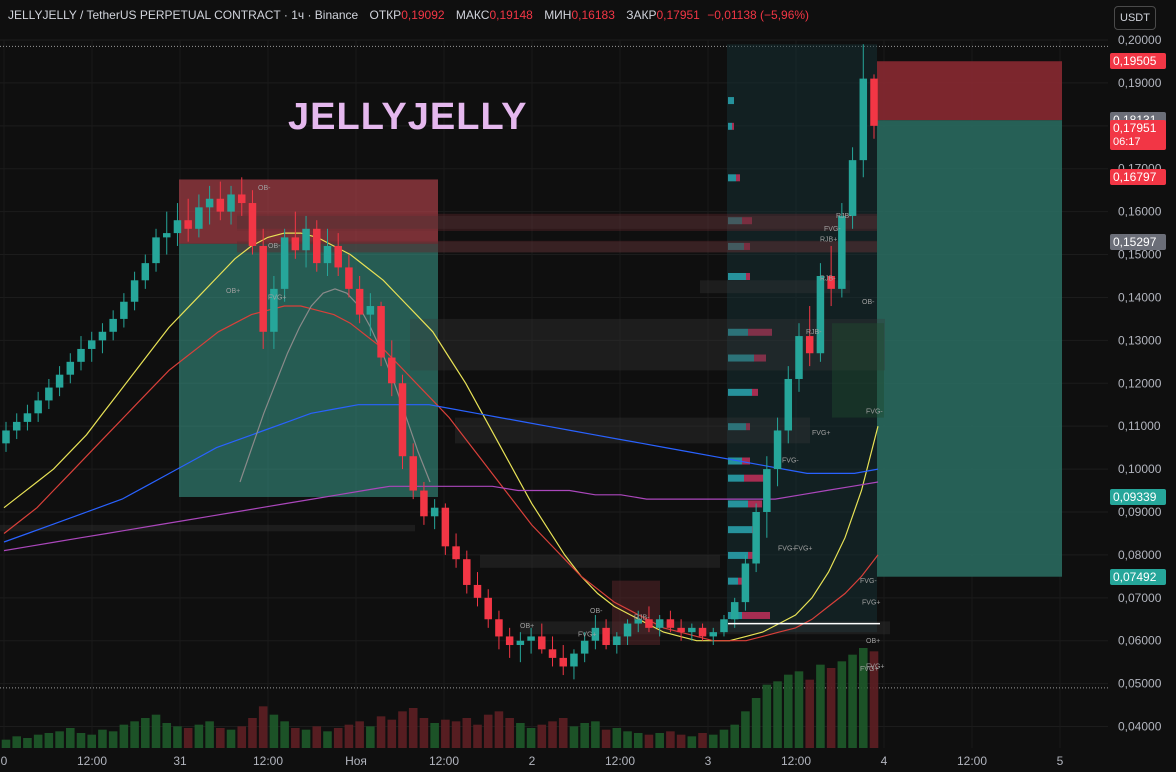 This screenshot has height=772, width=1176. Describe the element at coordinates (758, 15) in the screenshot. I see `change-value: −0,01138 (−5,96%)` at that location.